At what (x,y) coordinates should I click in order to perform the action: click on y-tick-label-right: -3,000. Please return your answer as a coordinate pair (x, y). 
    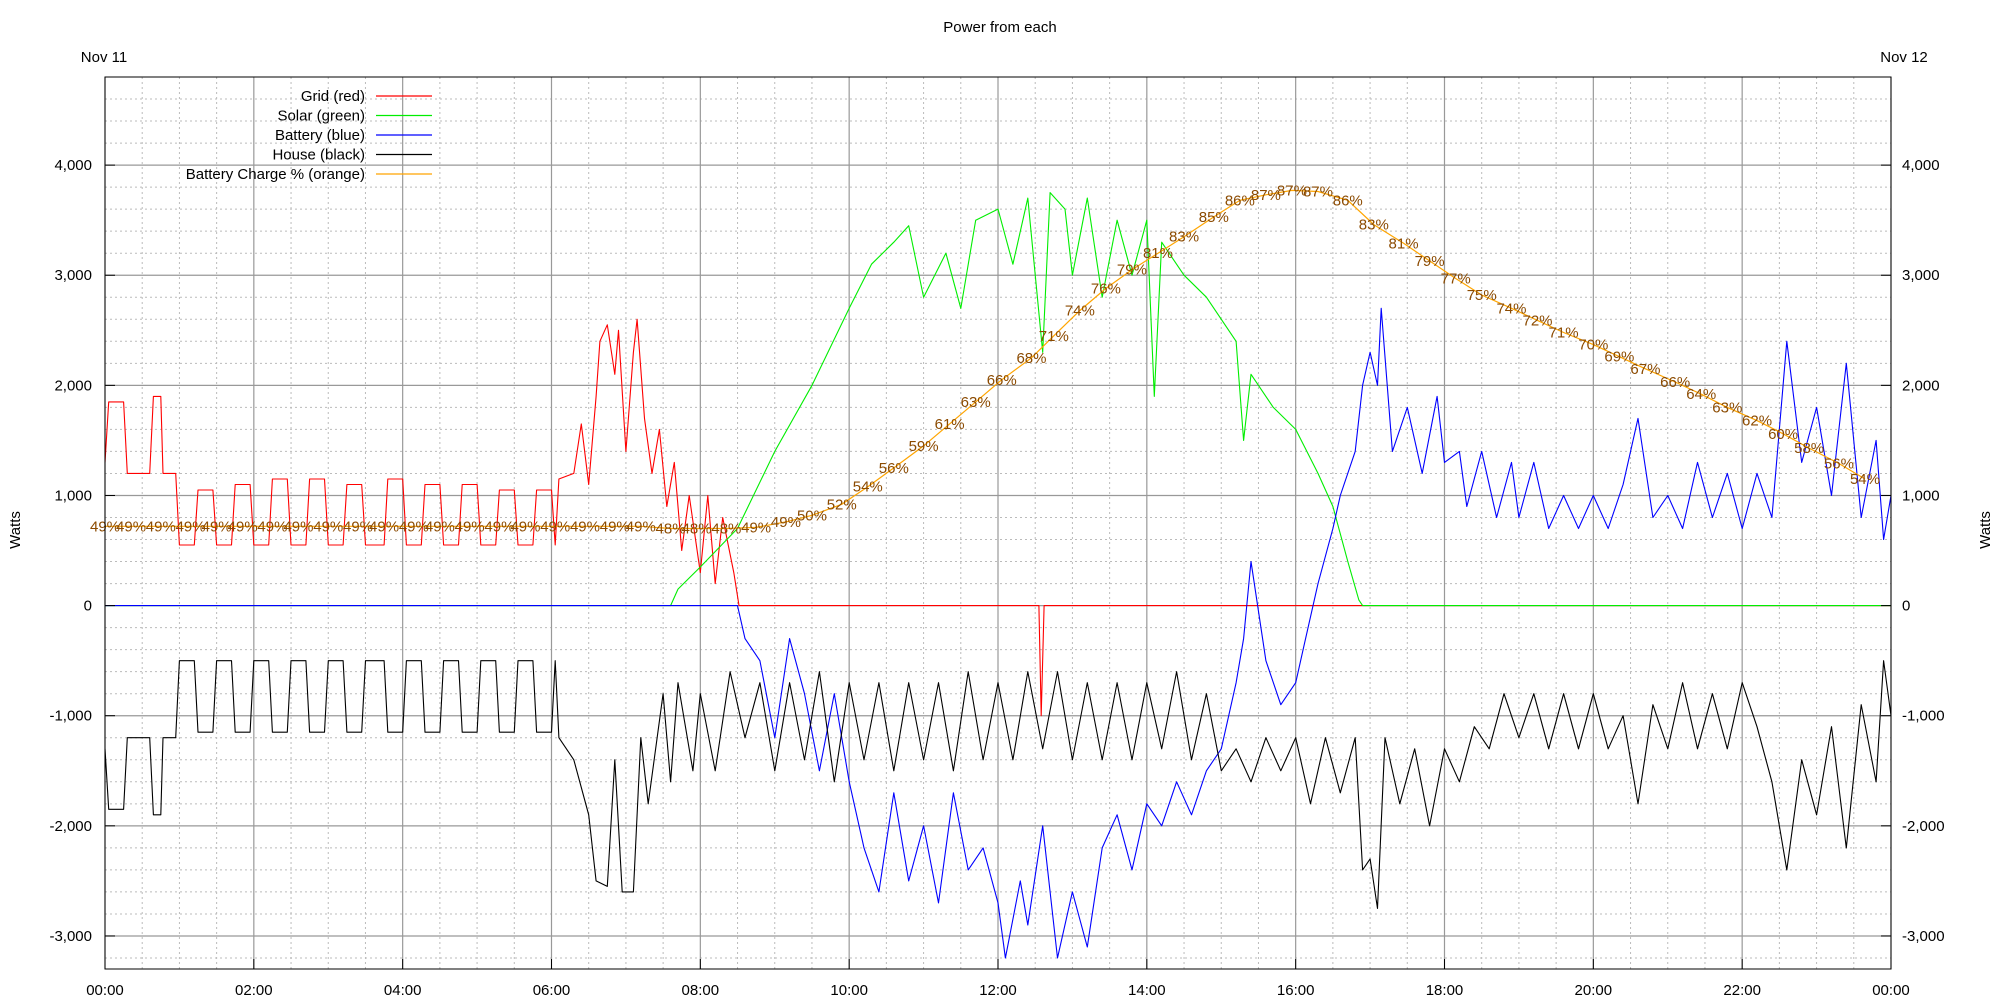
    Looking at the image, I should click on (1923, 936).